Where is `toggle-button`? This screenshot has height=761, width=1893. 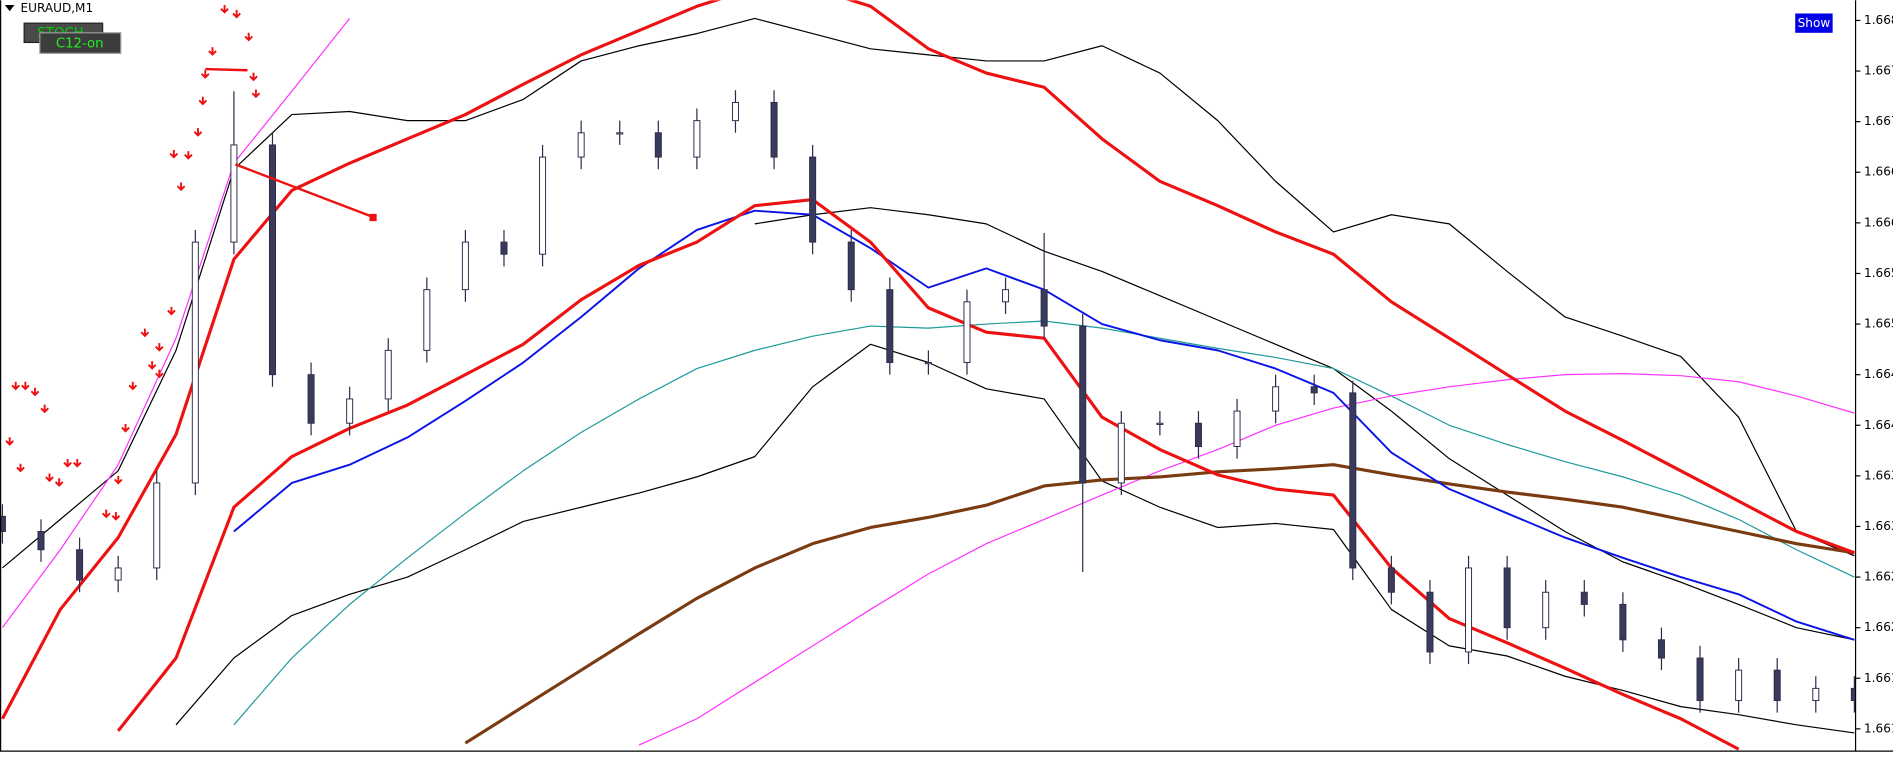 toggle-button is located at coordinates (80, 43).